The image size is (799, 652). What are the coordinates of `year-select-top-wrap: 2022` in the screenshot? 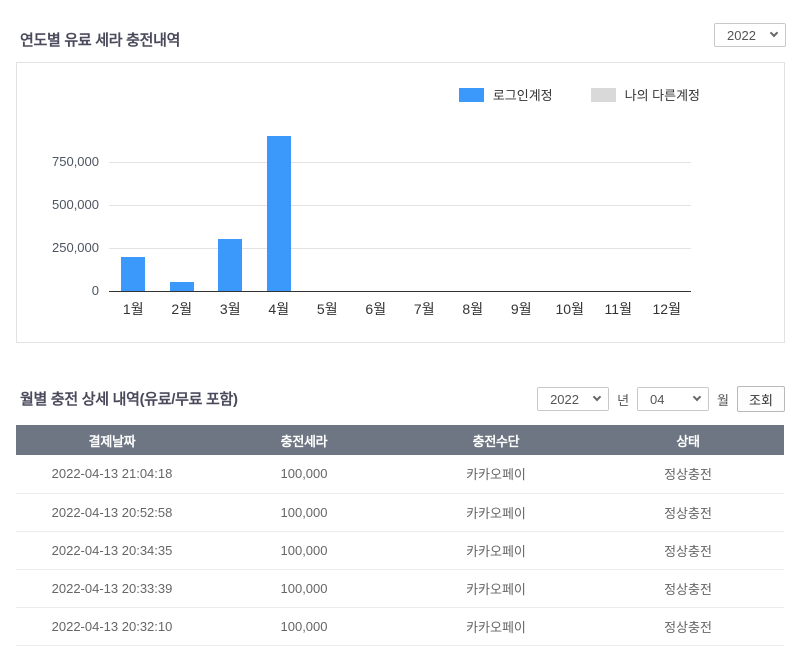 It's located at (750, 35).